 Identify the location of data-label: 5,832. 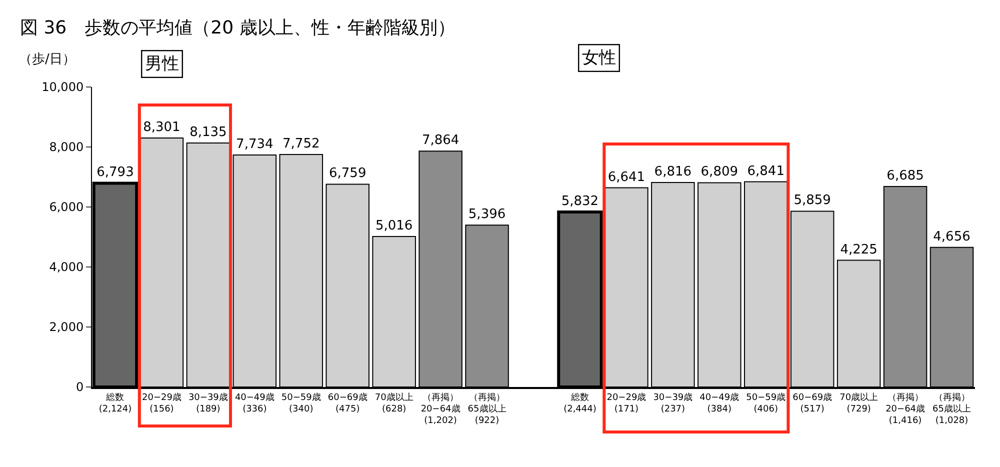
(580, 202).